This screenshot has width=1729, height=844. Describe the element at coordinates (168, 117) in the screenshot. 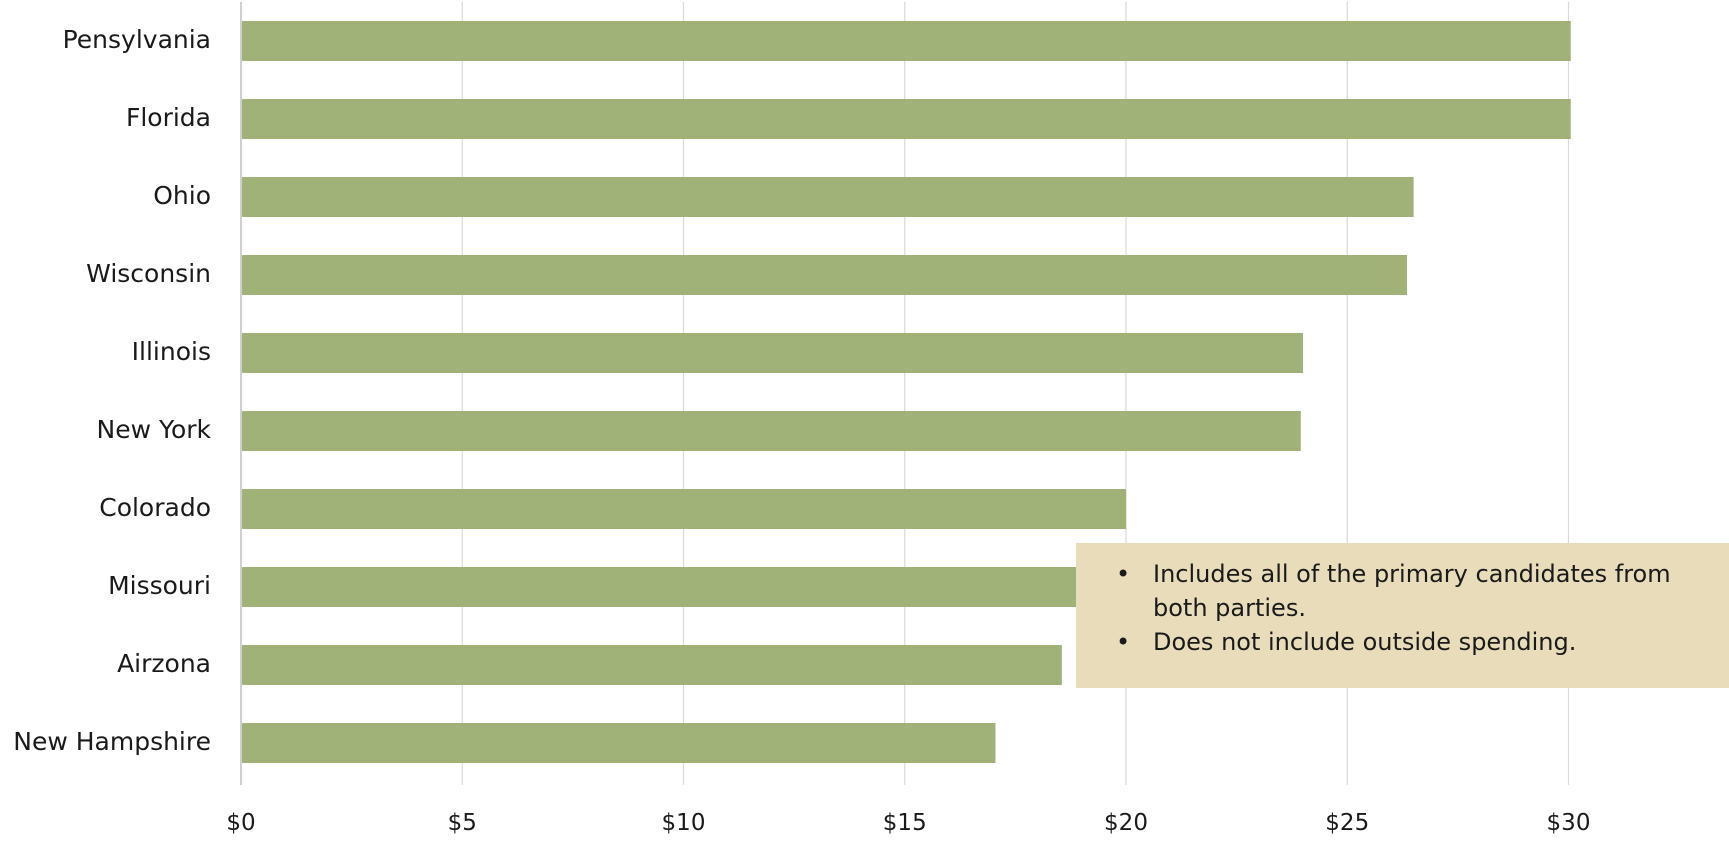

I see `category-label: Florida` at that location.